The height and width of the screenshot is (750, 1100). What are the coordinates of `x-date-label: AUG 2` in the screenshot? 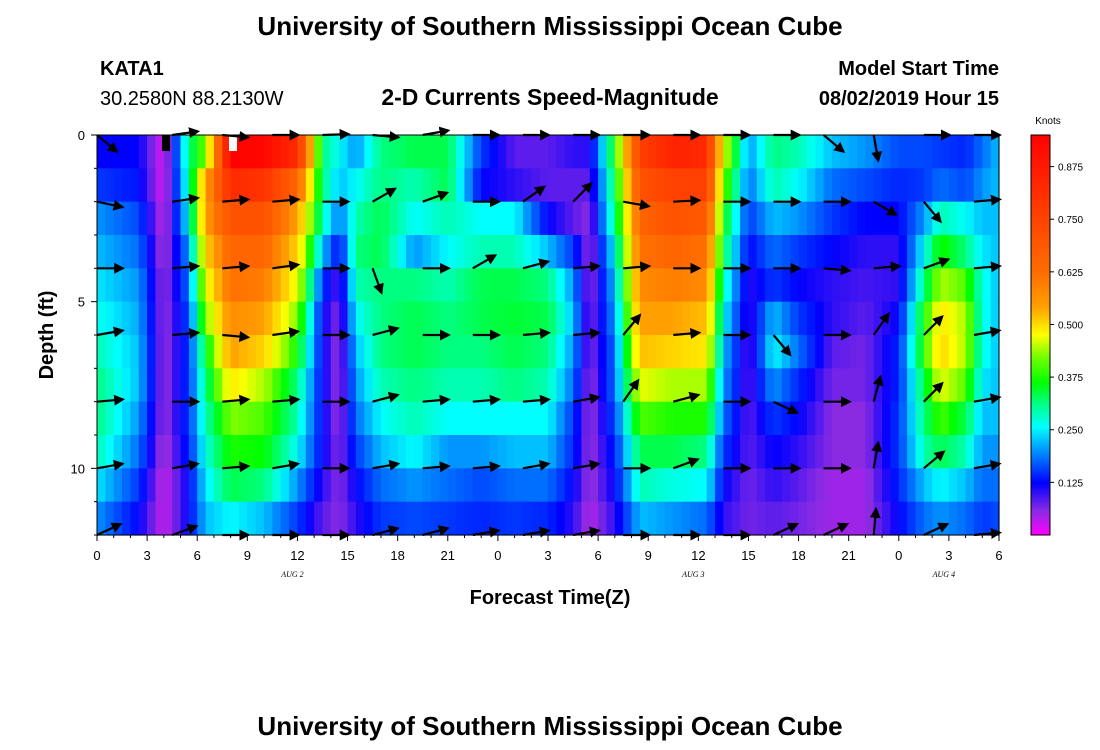 It's located at (291, 574).